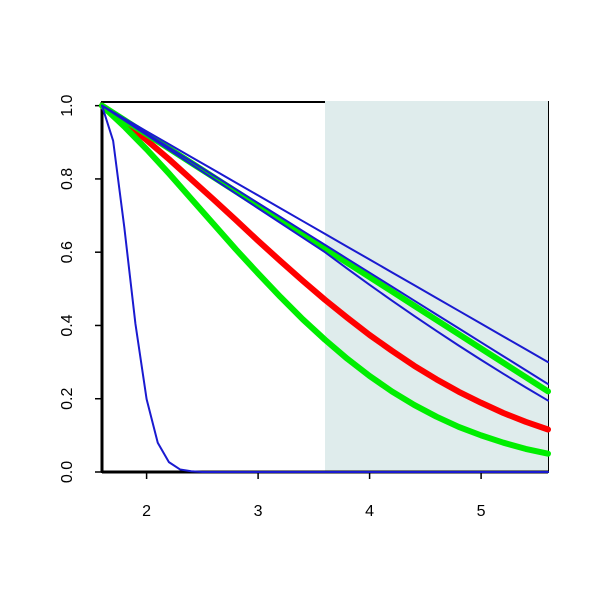  I want to click on x-tick-label: 4, so click(369, 511).